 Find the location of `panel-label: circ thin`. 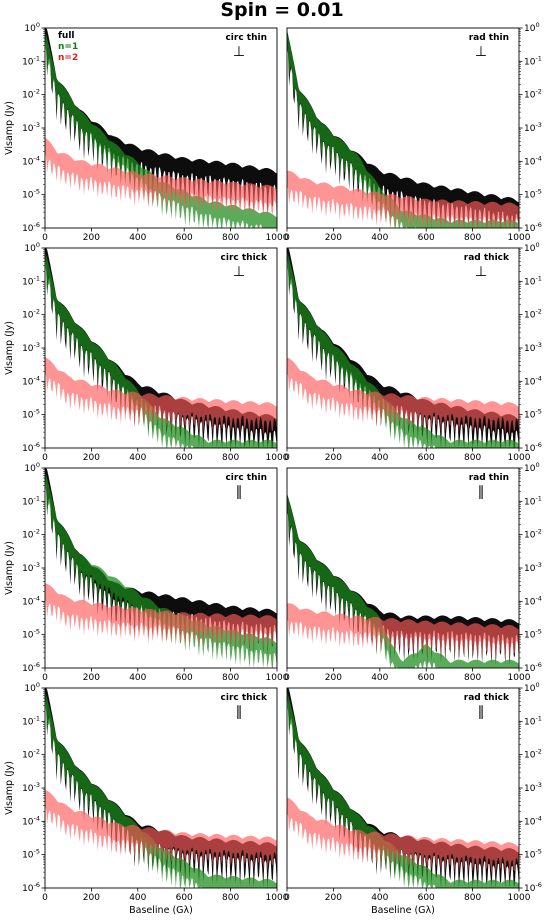

panel-label: circ thin is located at coordinates (246, 38).